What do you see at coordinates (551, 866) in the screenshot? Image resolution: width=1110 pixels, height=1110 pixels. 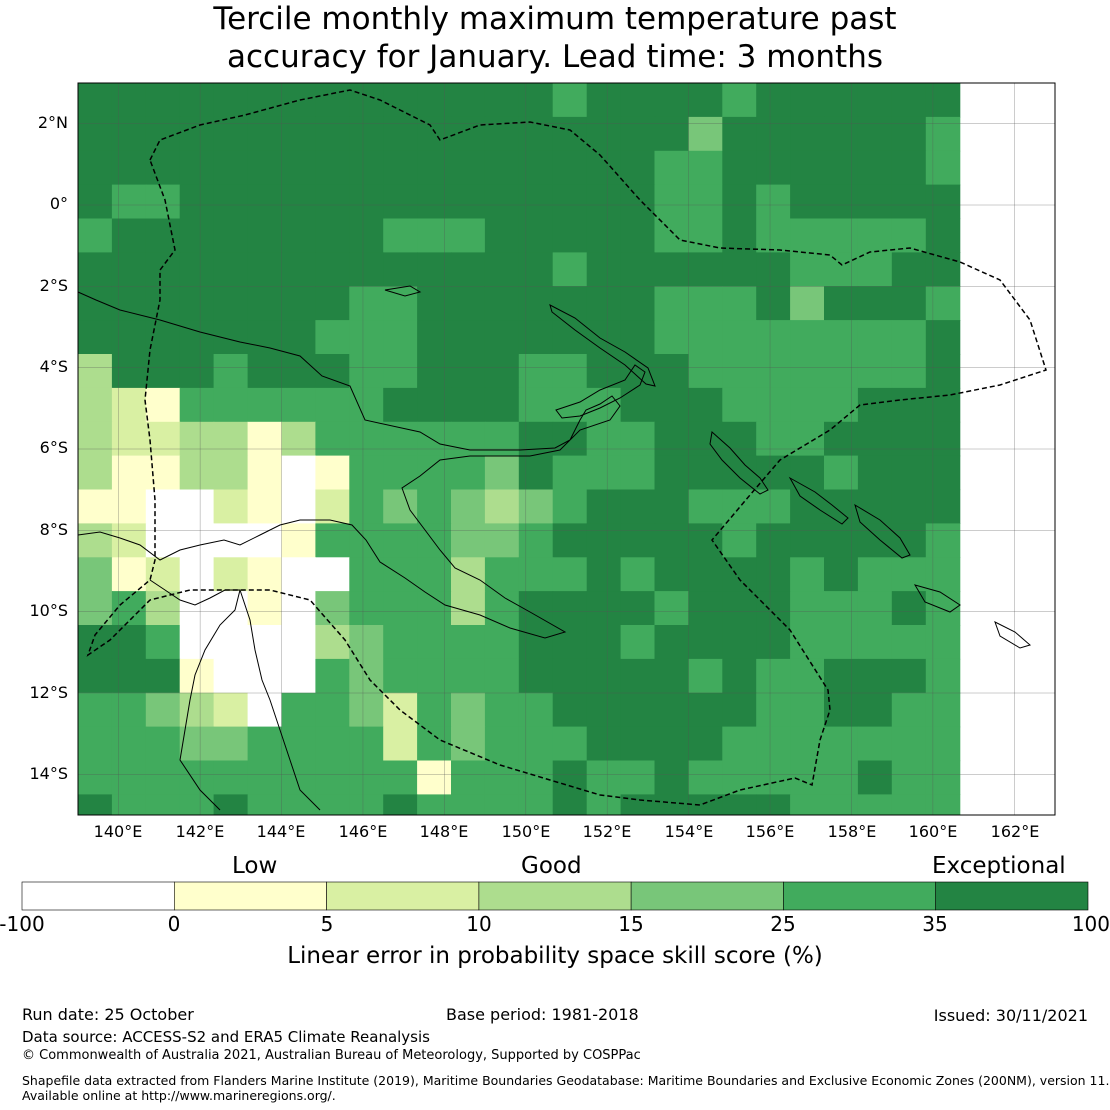 I see `category-good: Good` at bounding box center [551, 866].